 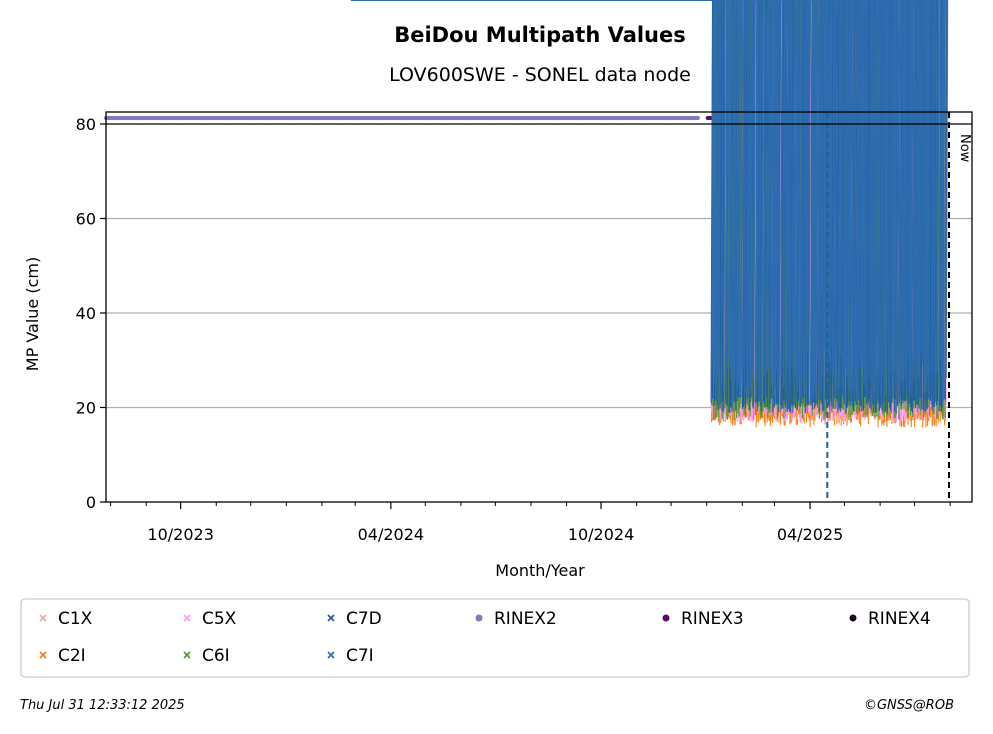 I want to click on legend-label: C6I, so click(x=216, y=656).